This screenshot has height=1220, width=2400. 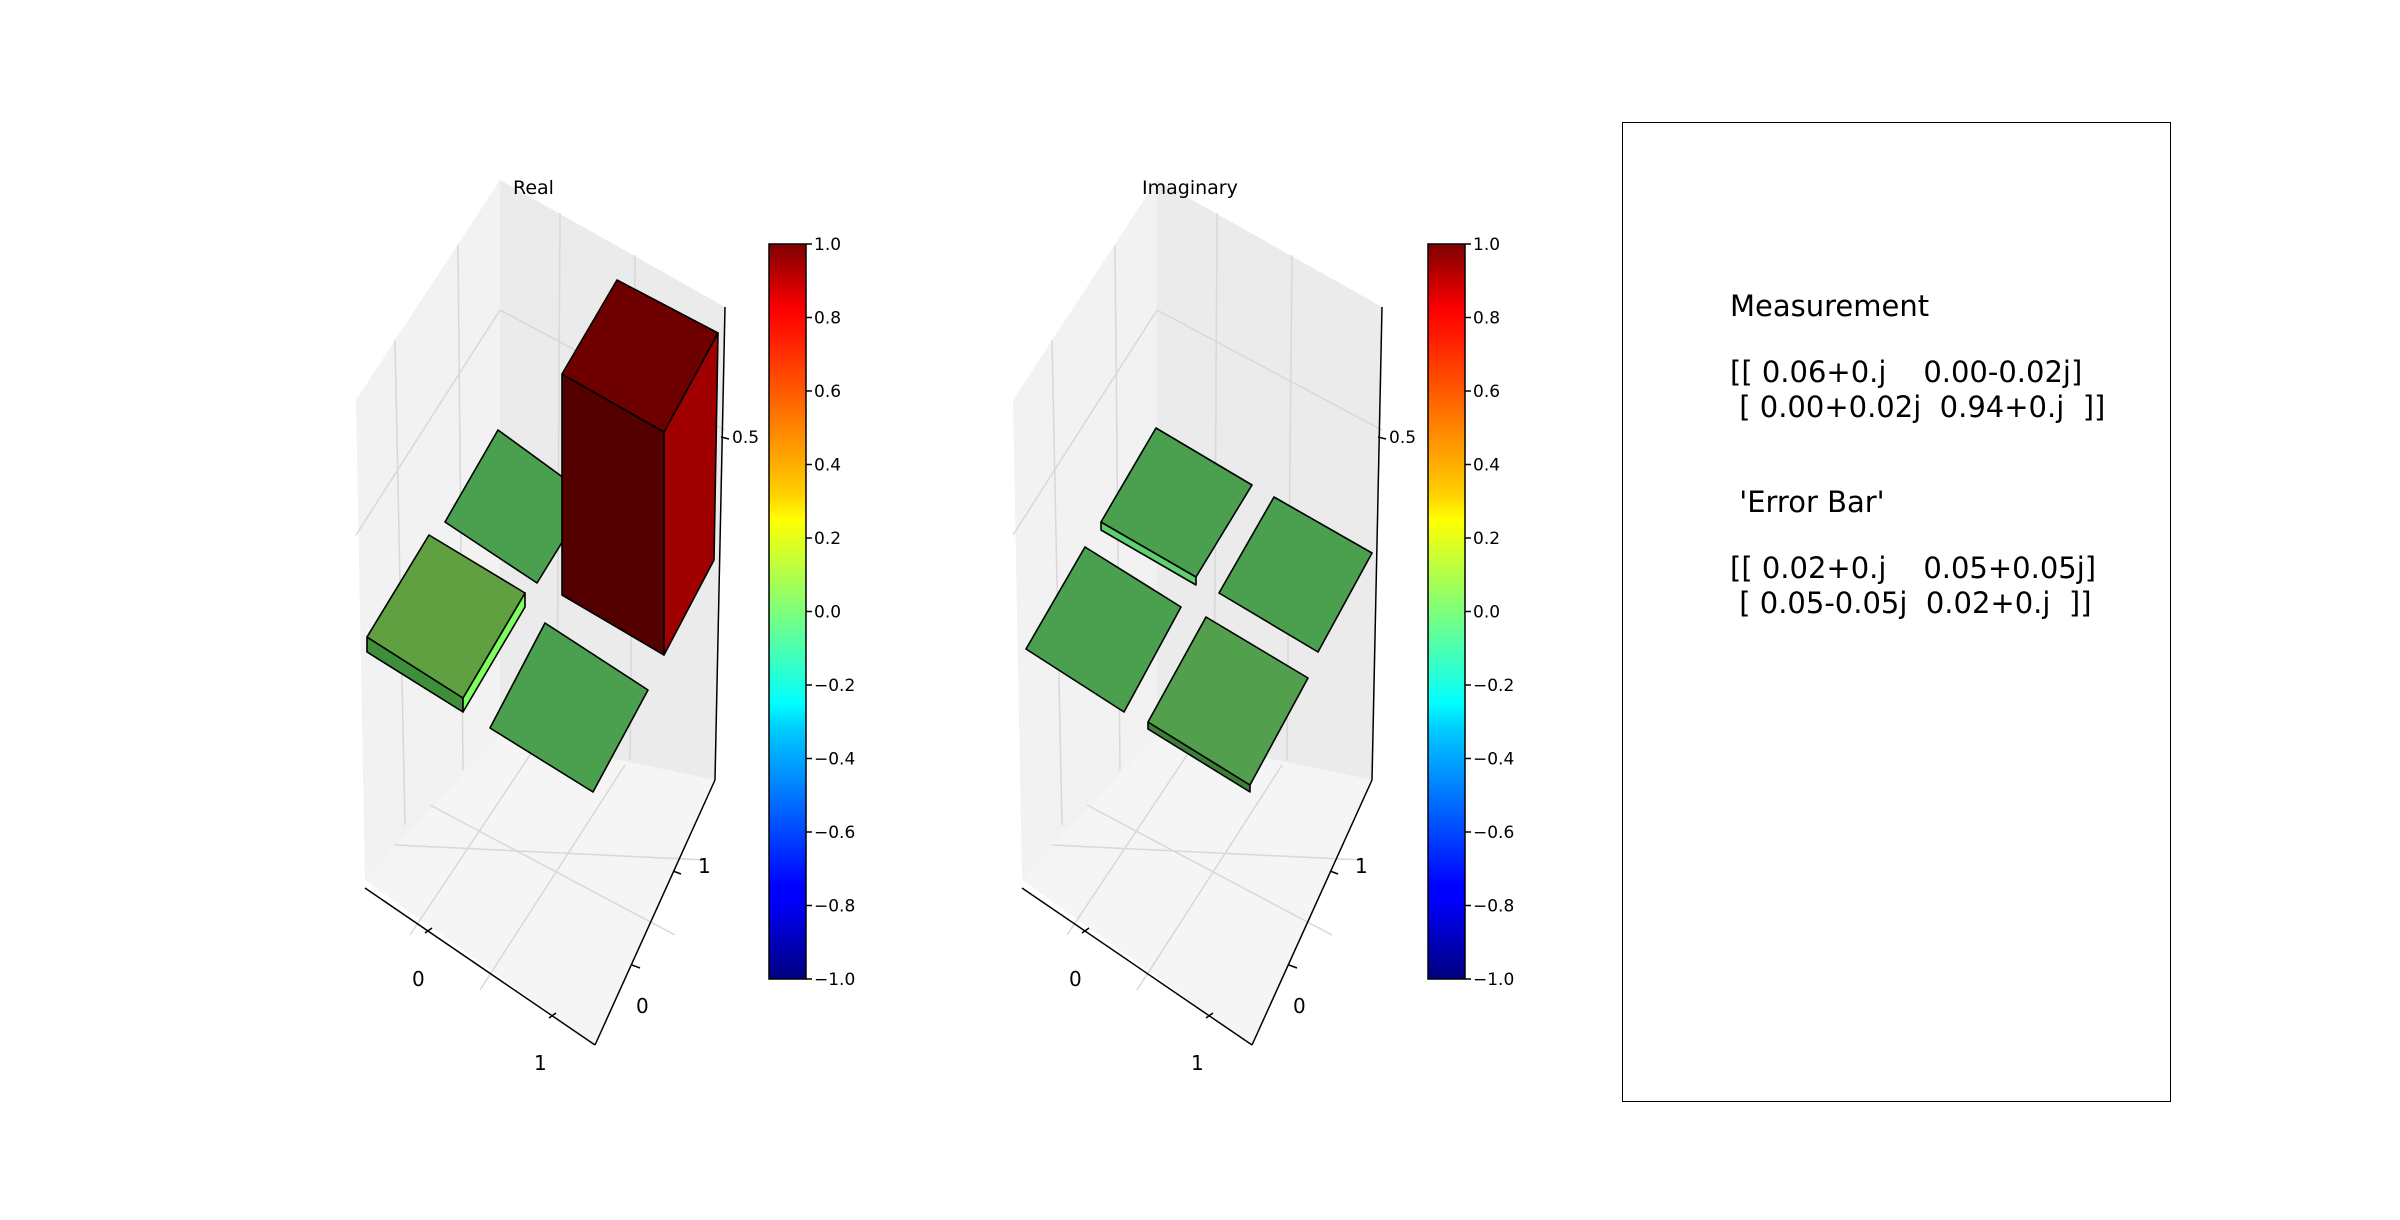 I want to click on measurement-label: Measurement, so click(x=1830, y=306).